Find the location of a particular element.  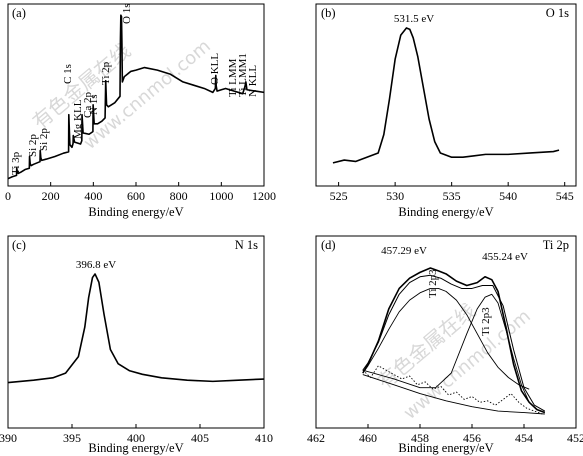

panel-b-x-axis-label: Binding energy/eV is located at coordinates (445, 212).